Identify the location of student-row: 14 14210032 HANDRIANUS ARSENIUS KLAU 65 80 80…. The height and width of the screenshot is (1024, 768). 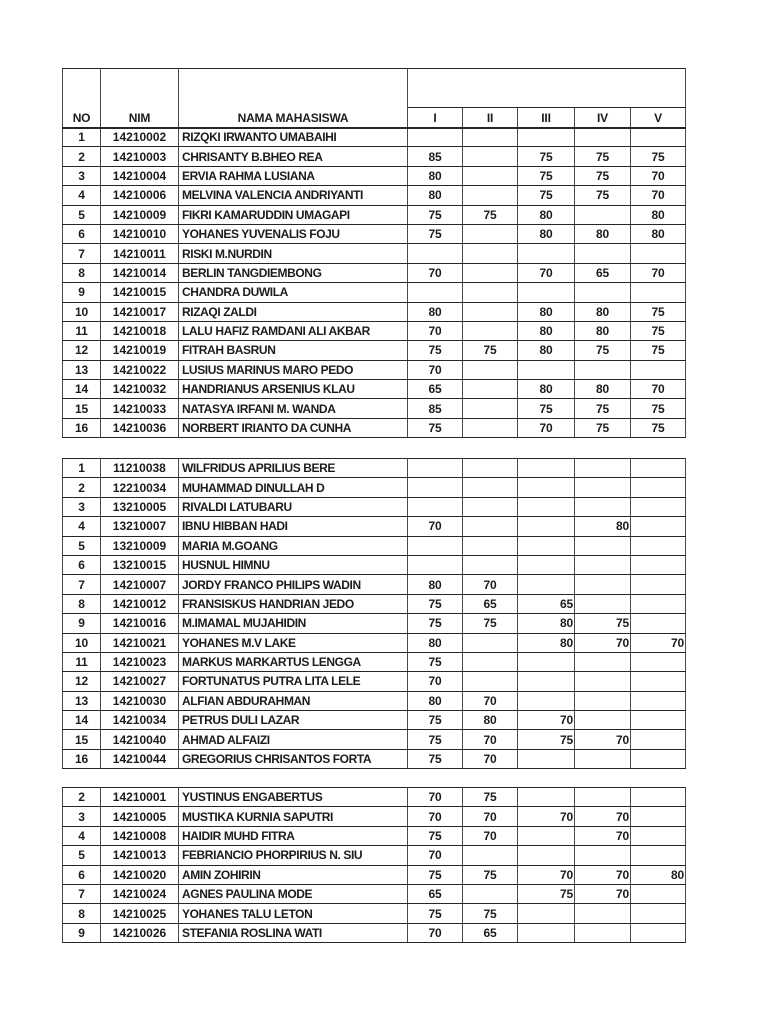
(374, 389).